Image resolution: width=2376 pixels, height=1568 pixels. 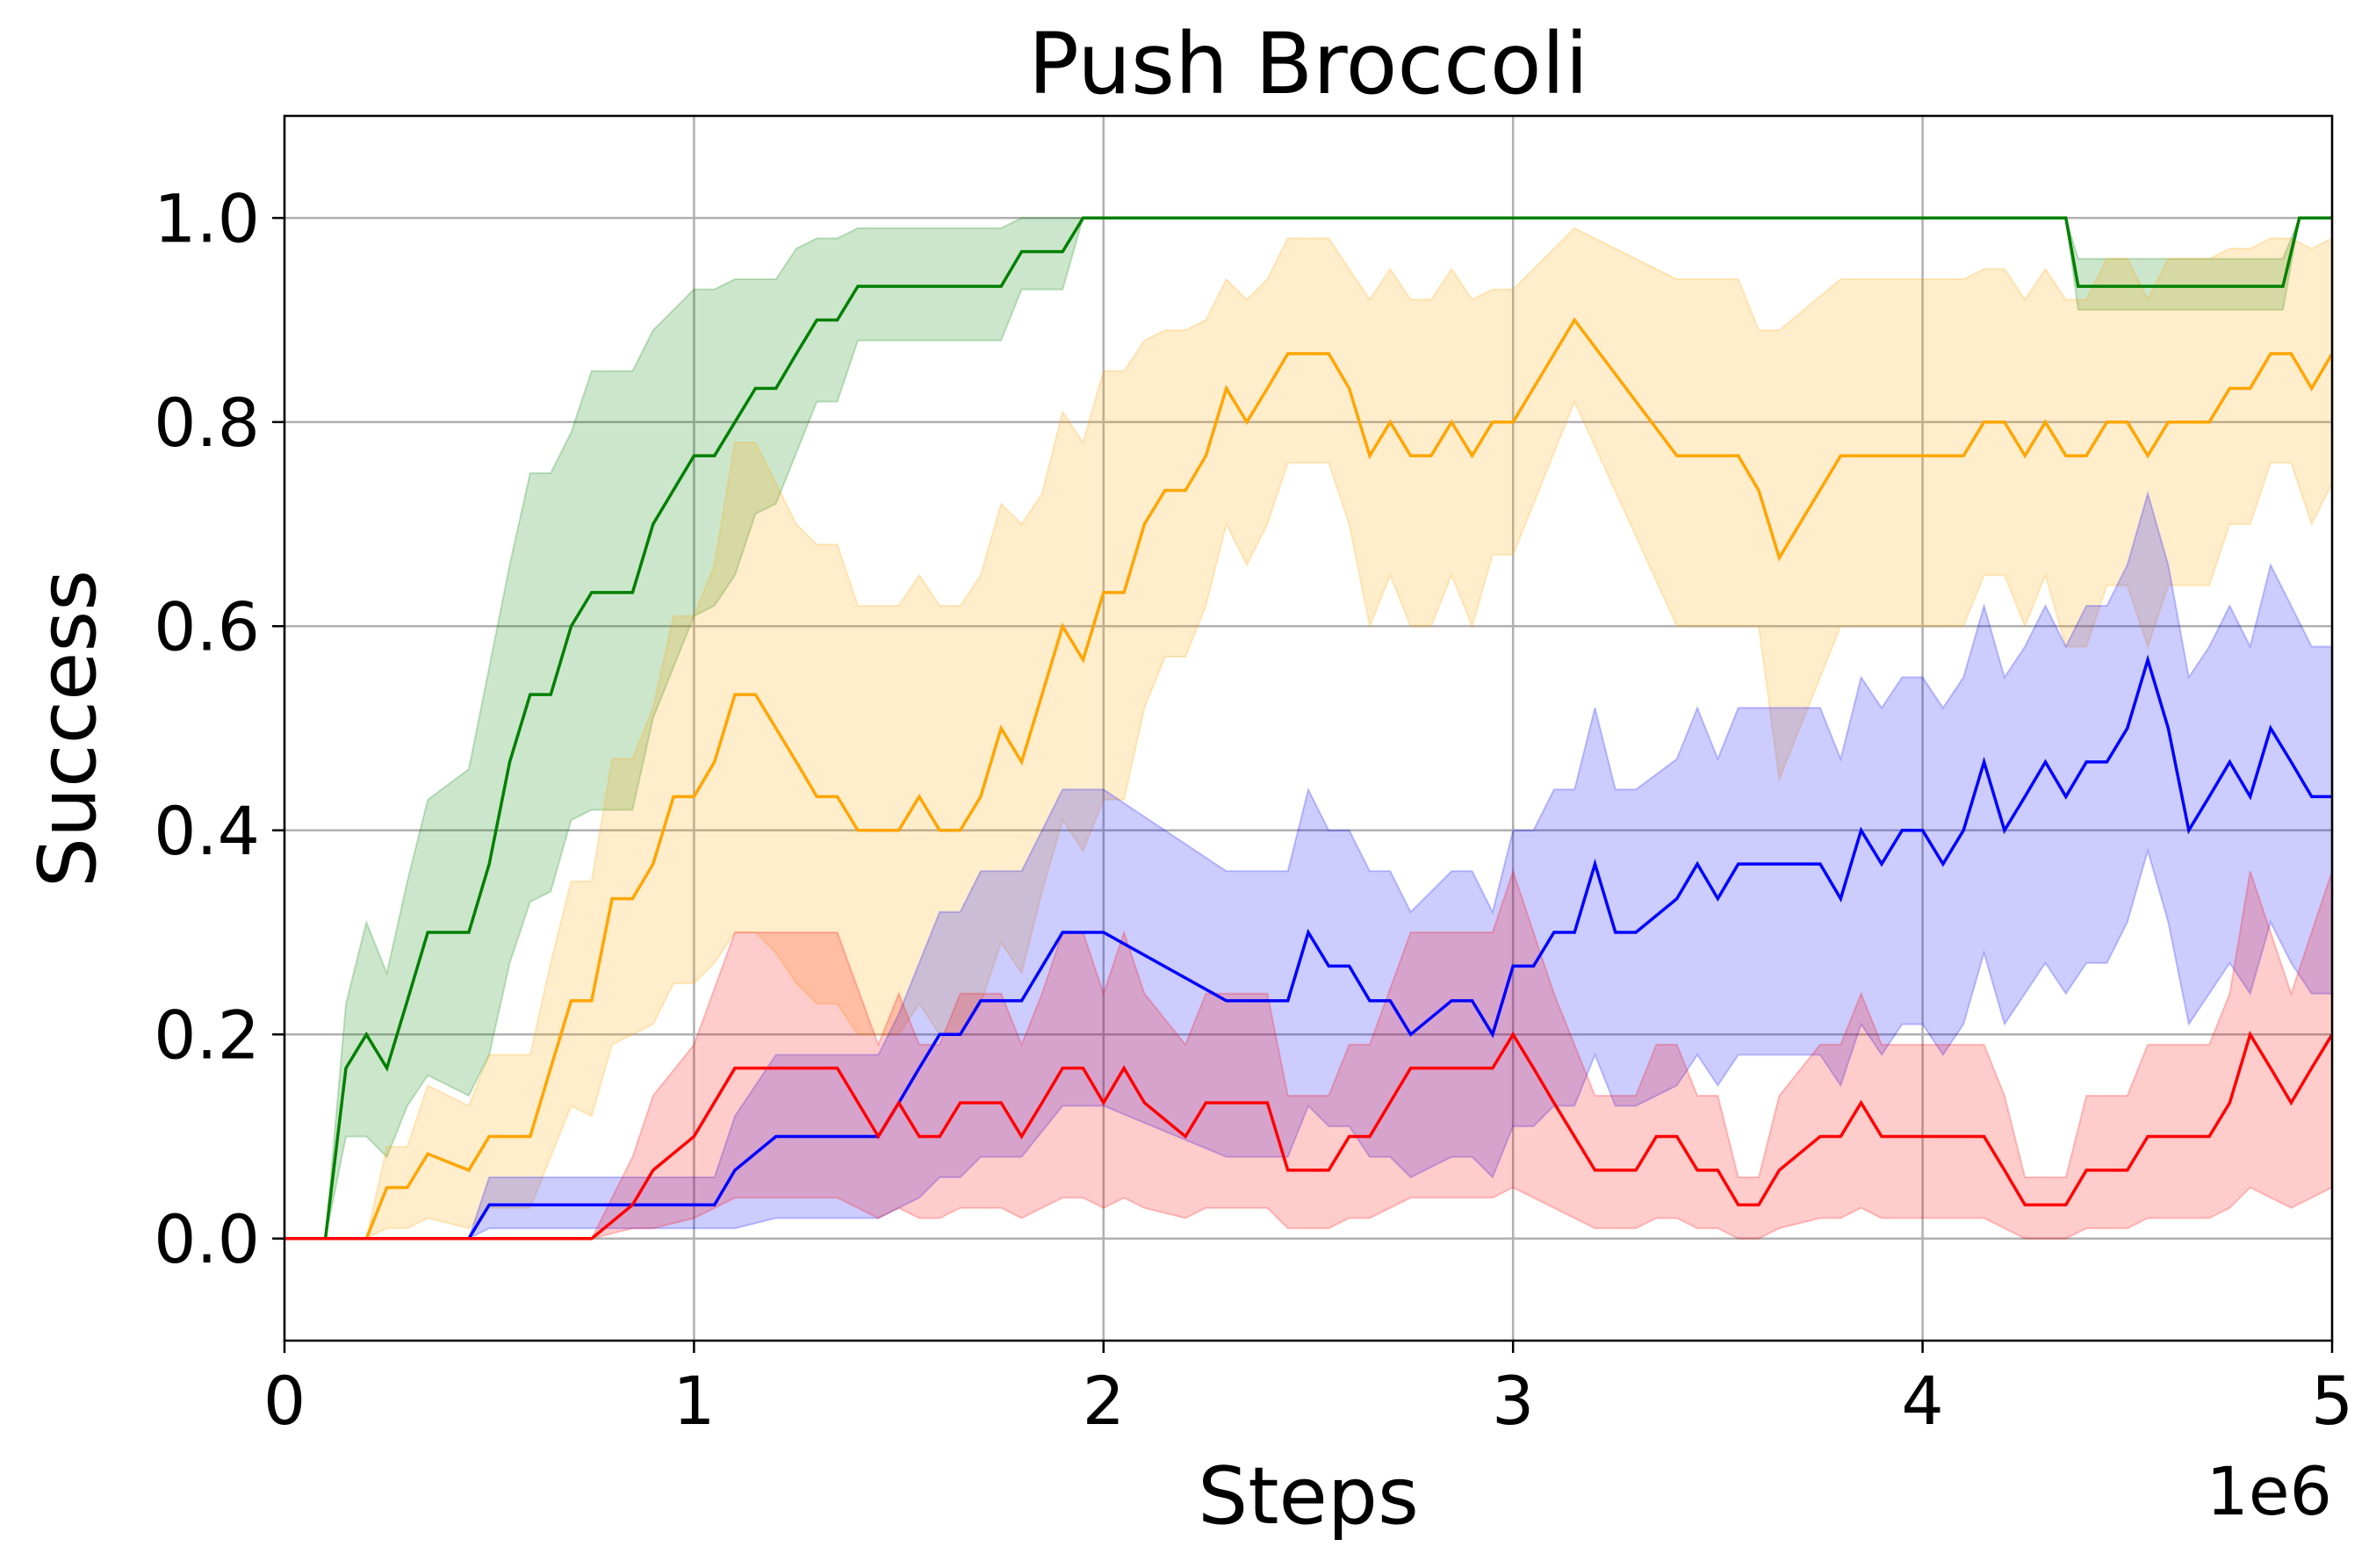 What do you see at coordinates (207, 1035) in the screenshot?
I see `y-tick-label: 0.2` at bounding box center [207, 1035].